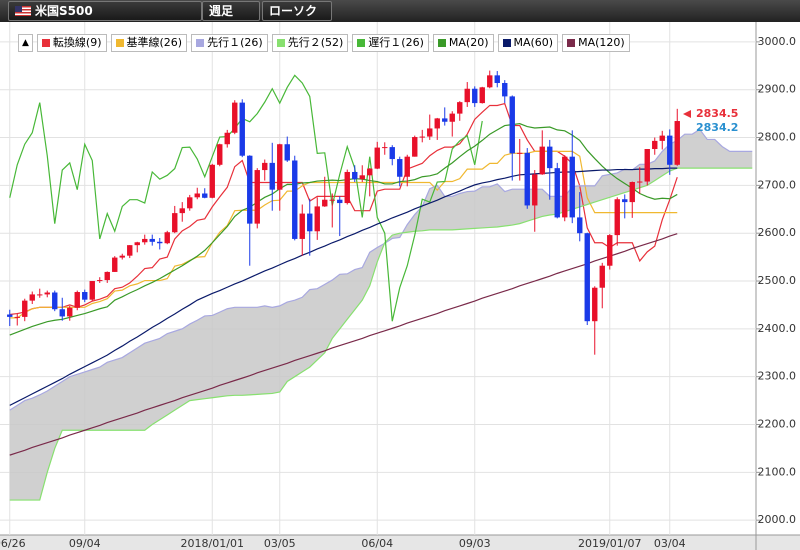 This screenshot has width=800, height=550. I want to click on x-tick-label: 06/04, so click(377, 543).